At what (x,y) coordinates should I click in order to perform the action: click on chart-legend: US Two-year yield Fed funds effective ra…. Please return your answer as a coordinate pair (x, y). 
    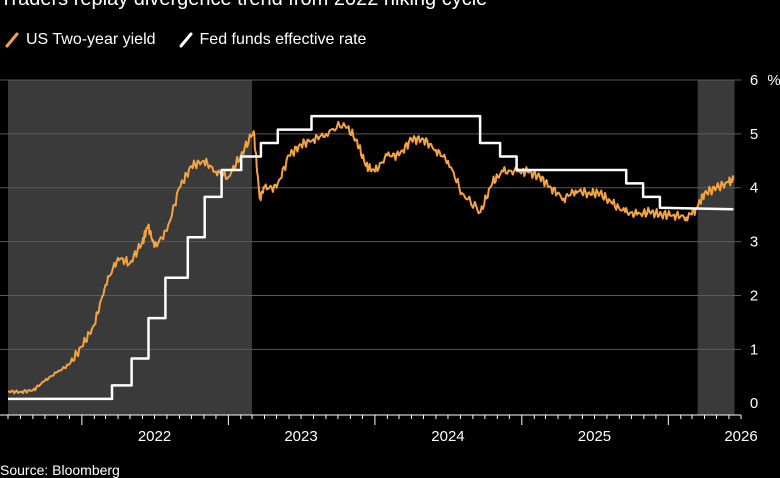
    Looking at the image, I should click on (192, 40).